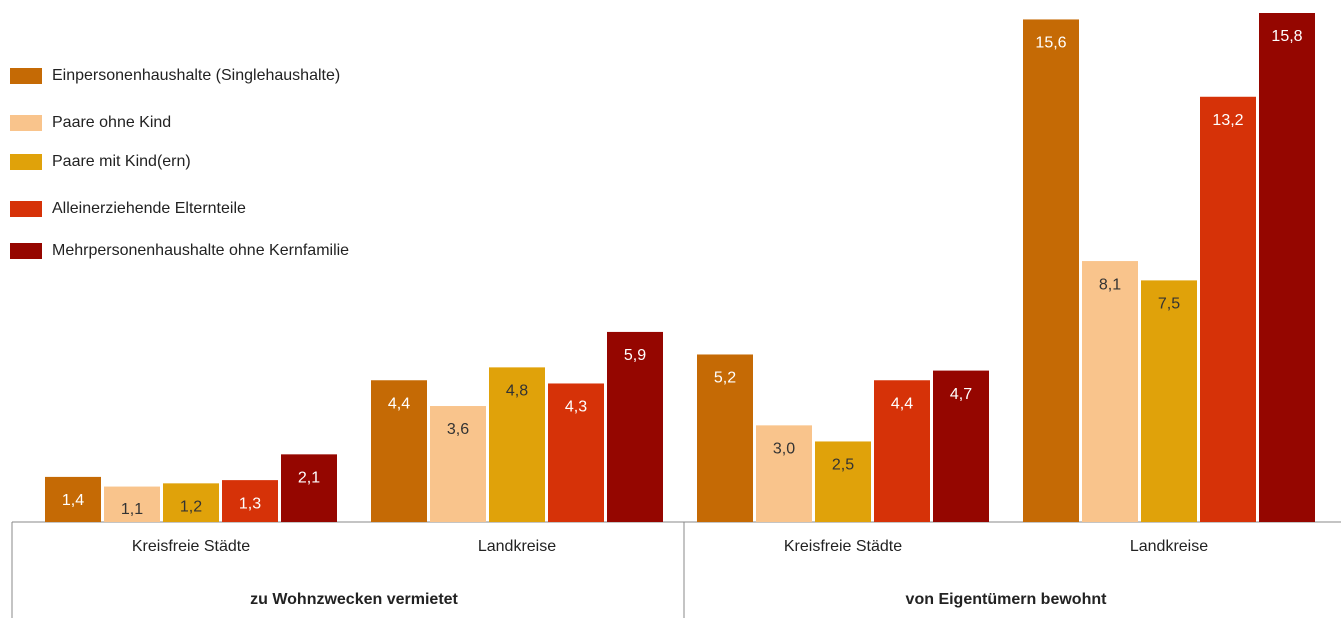 This screenshot has height=618, width=1341. What do you see at coordinates (309, 478) in the screenshot?
I see `data-label: 2,1` at bounding box center [309, 478].